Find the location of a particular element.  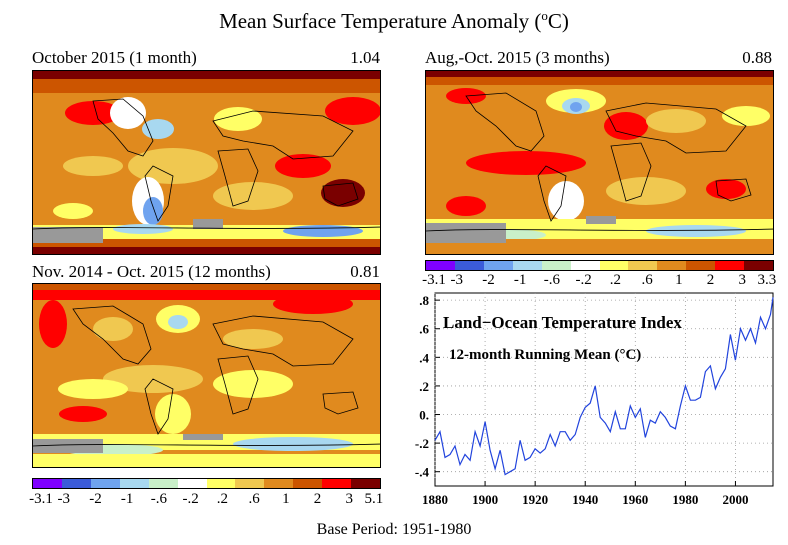

color-scale-large-labels: -3.1 -3 -2 -1 -.6 -.2 .2 .6 1 2 3 5.1 is located at coordinates (206, 500).